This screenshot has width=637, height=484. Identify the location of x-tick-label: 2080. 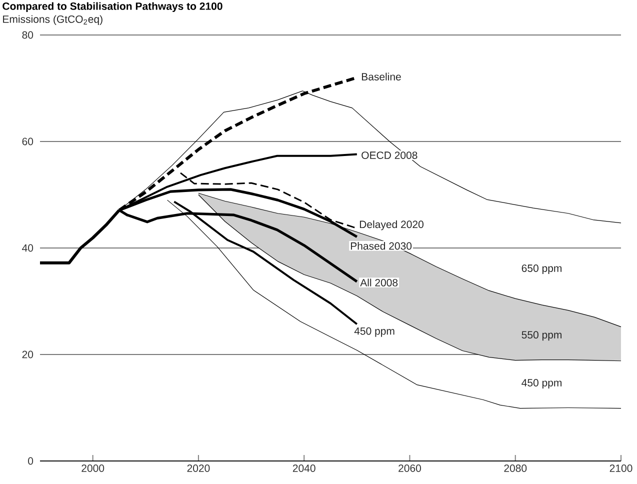
(515, 468).